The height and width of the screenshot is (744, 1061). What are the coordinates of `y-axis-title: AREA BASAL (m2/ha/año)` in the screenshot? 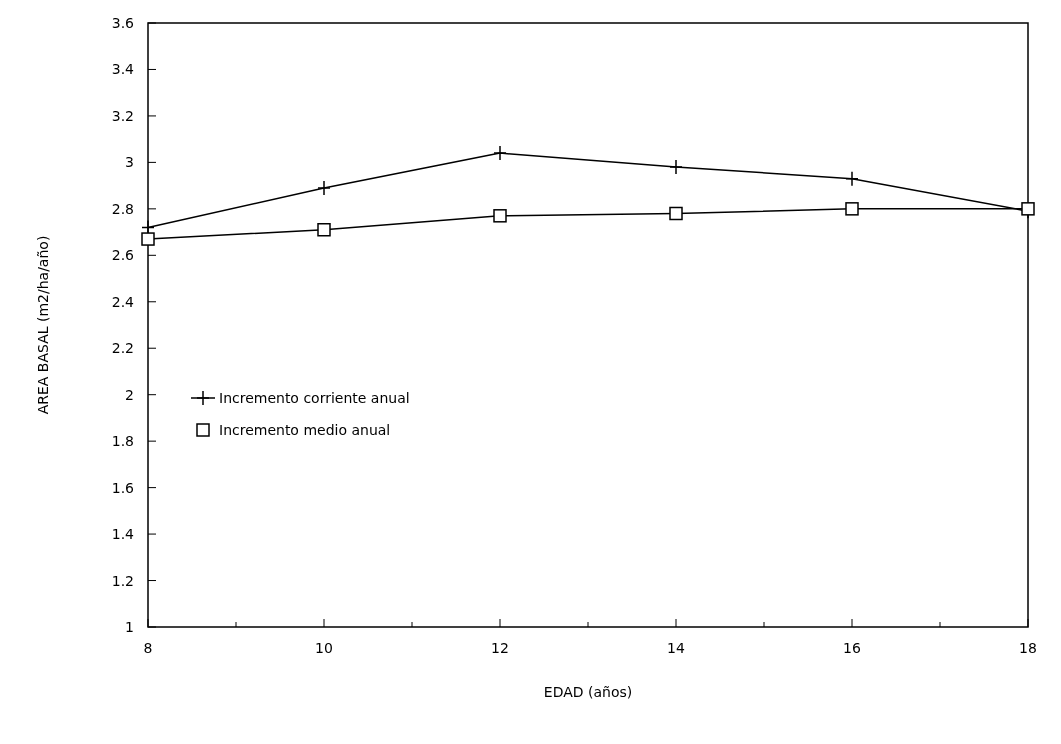 It's located at (43, 325).